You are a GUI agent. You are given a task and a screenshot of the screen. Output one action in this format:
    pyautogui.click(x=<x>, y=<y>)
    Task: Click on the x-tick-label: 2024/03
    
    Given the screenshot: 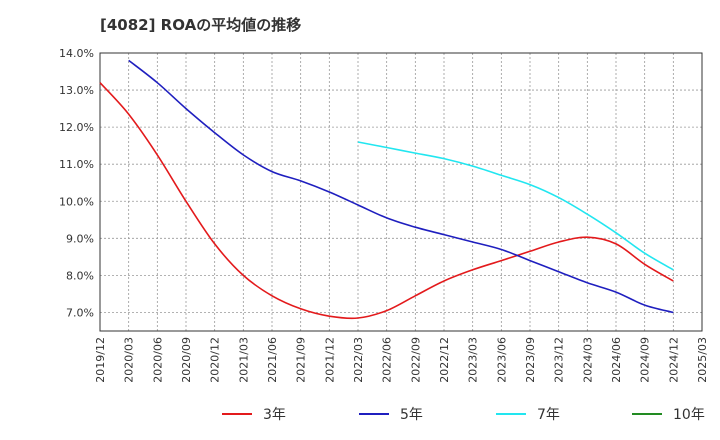 What is the action you would take?
    pyautogui.click(x=587, y=360)
    